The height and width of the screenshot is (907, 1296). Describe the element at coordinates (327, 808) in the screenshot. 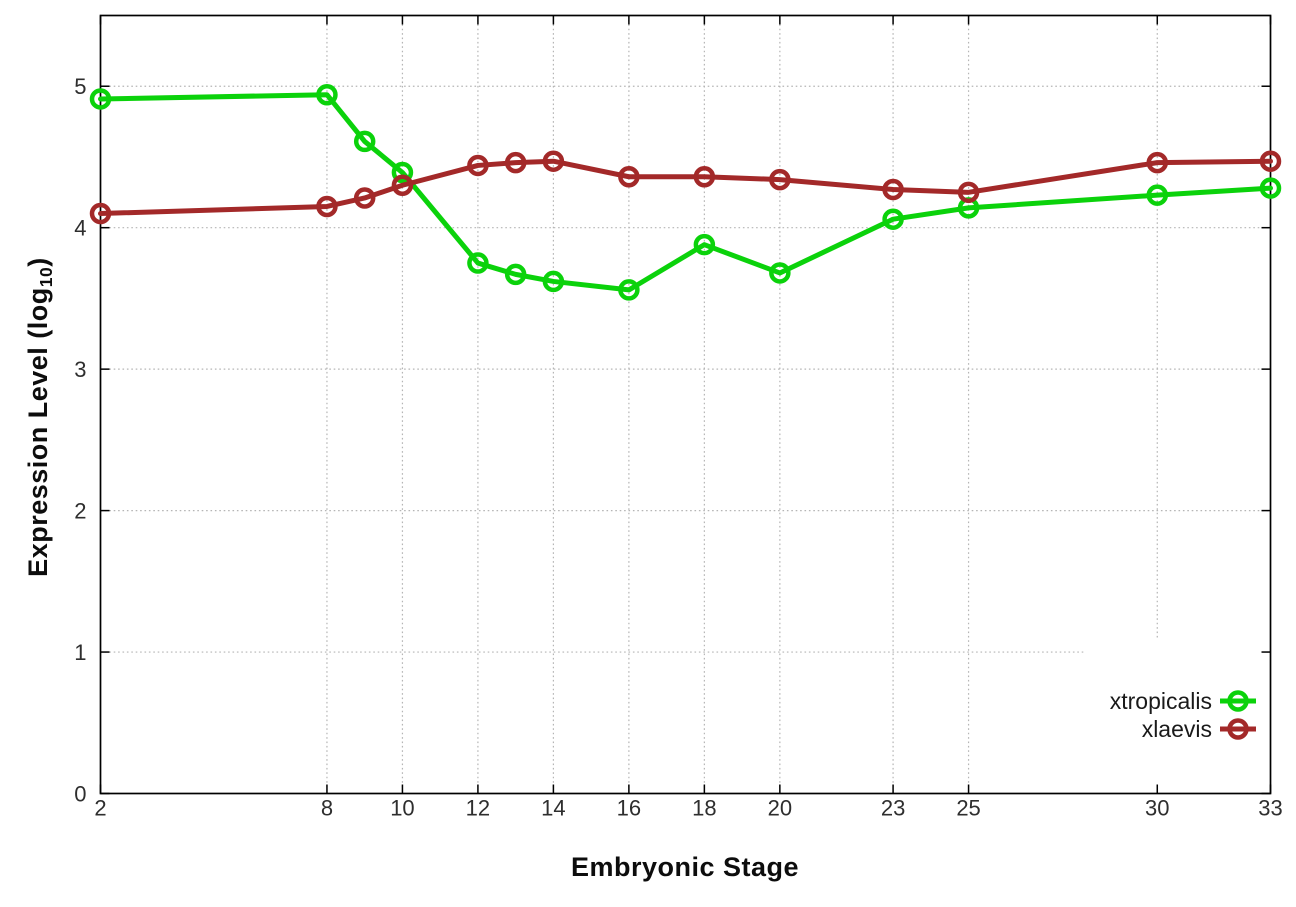

I see `x-tick-label: 8` at that location.